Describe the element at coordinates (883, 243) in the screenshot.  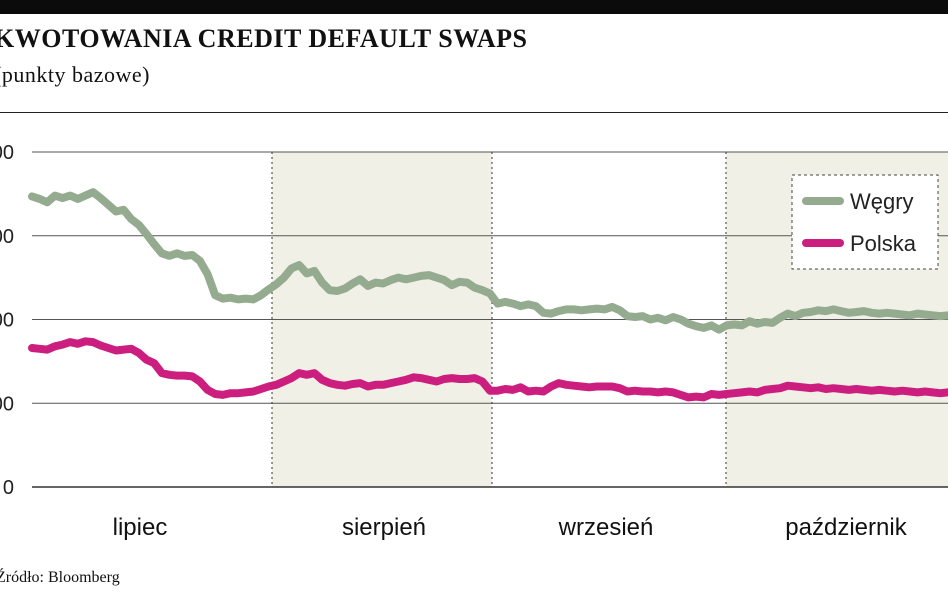
I see `legend-label-polska: Polska` at that location.